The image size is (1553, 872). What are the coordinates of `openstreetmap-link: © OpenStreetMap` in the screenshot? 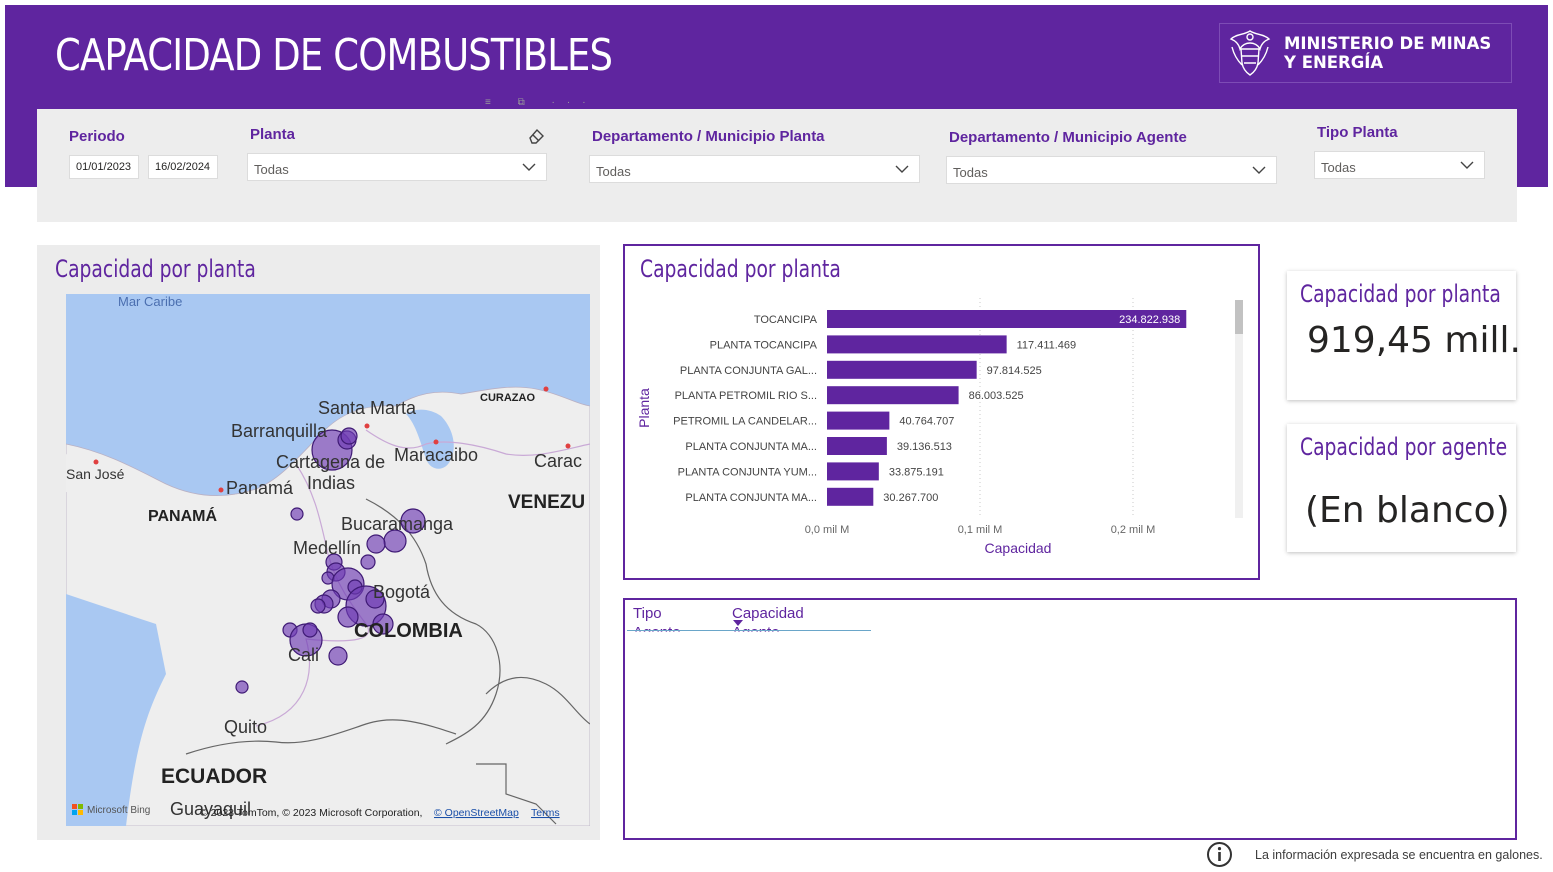 It's located at (476, 813).